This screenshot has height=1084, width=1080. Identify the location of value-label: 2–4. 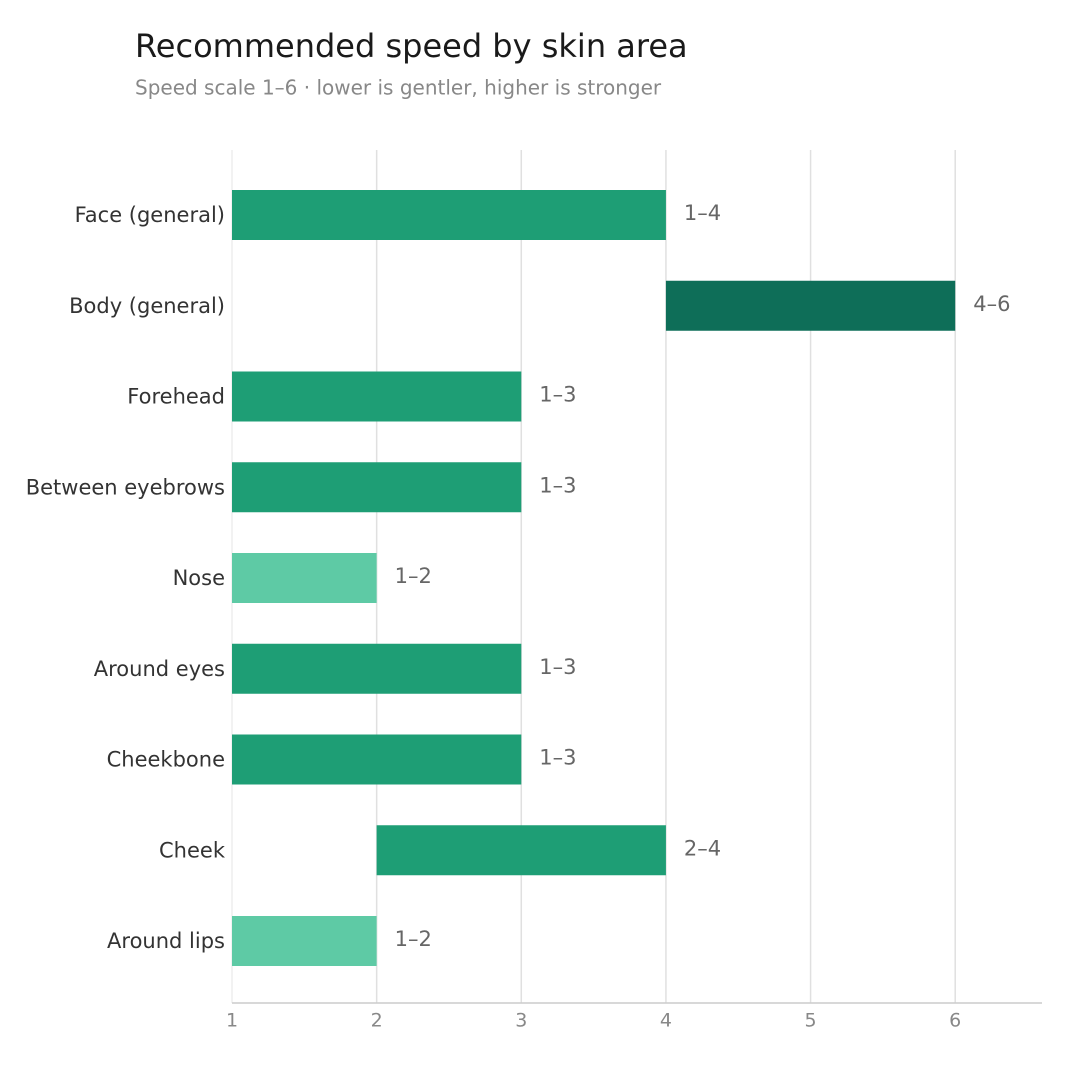
(702, 848).